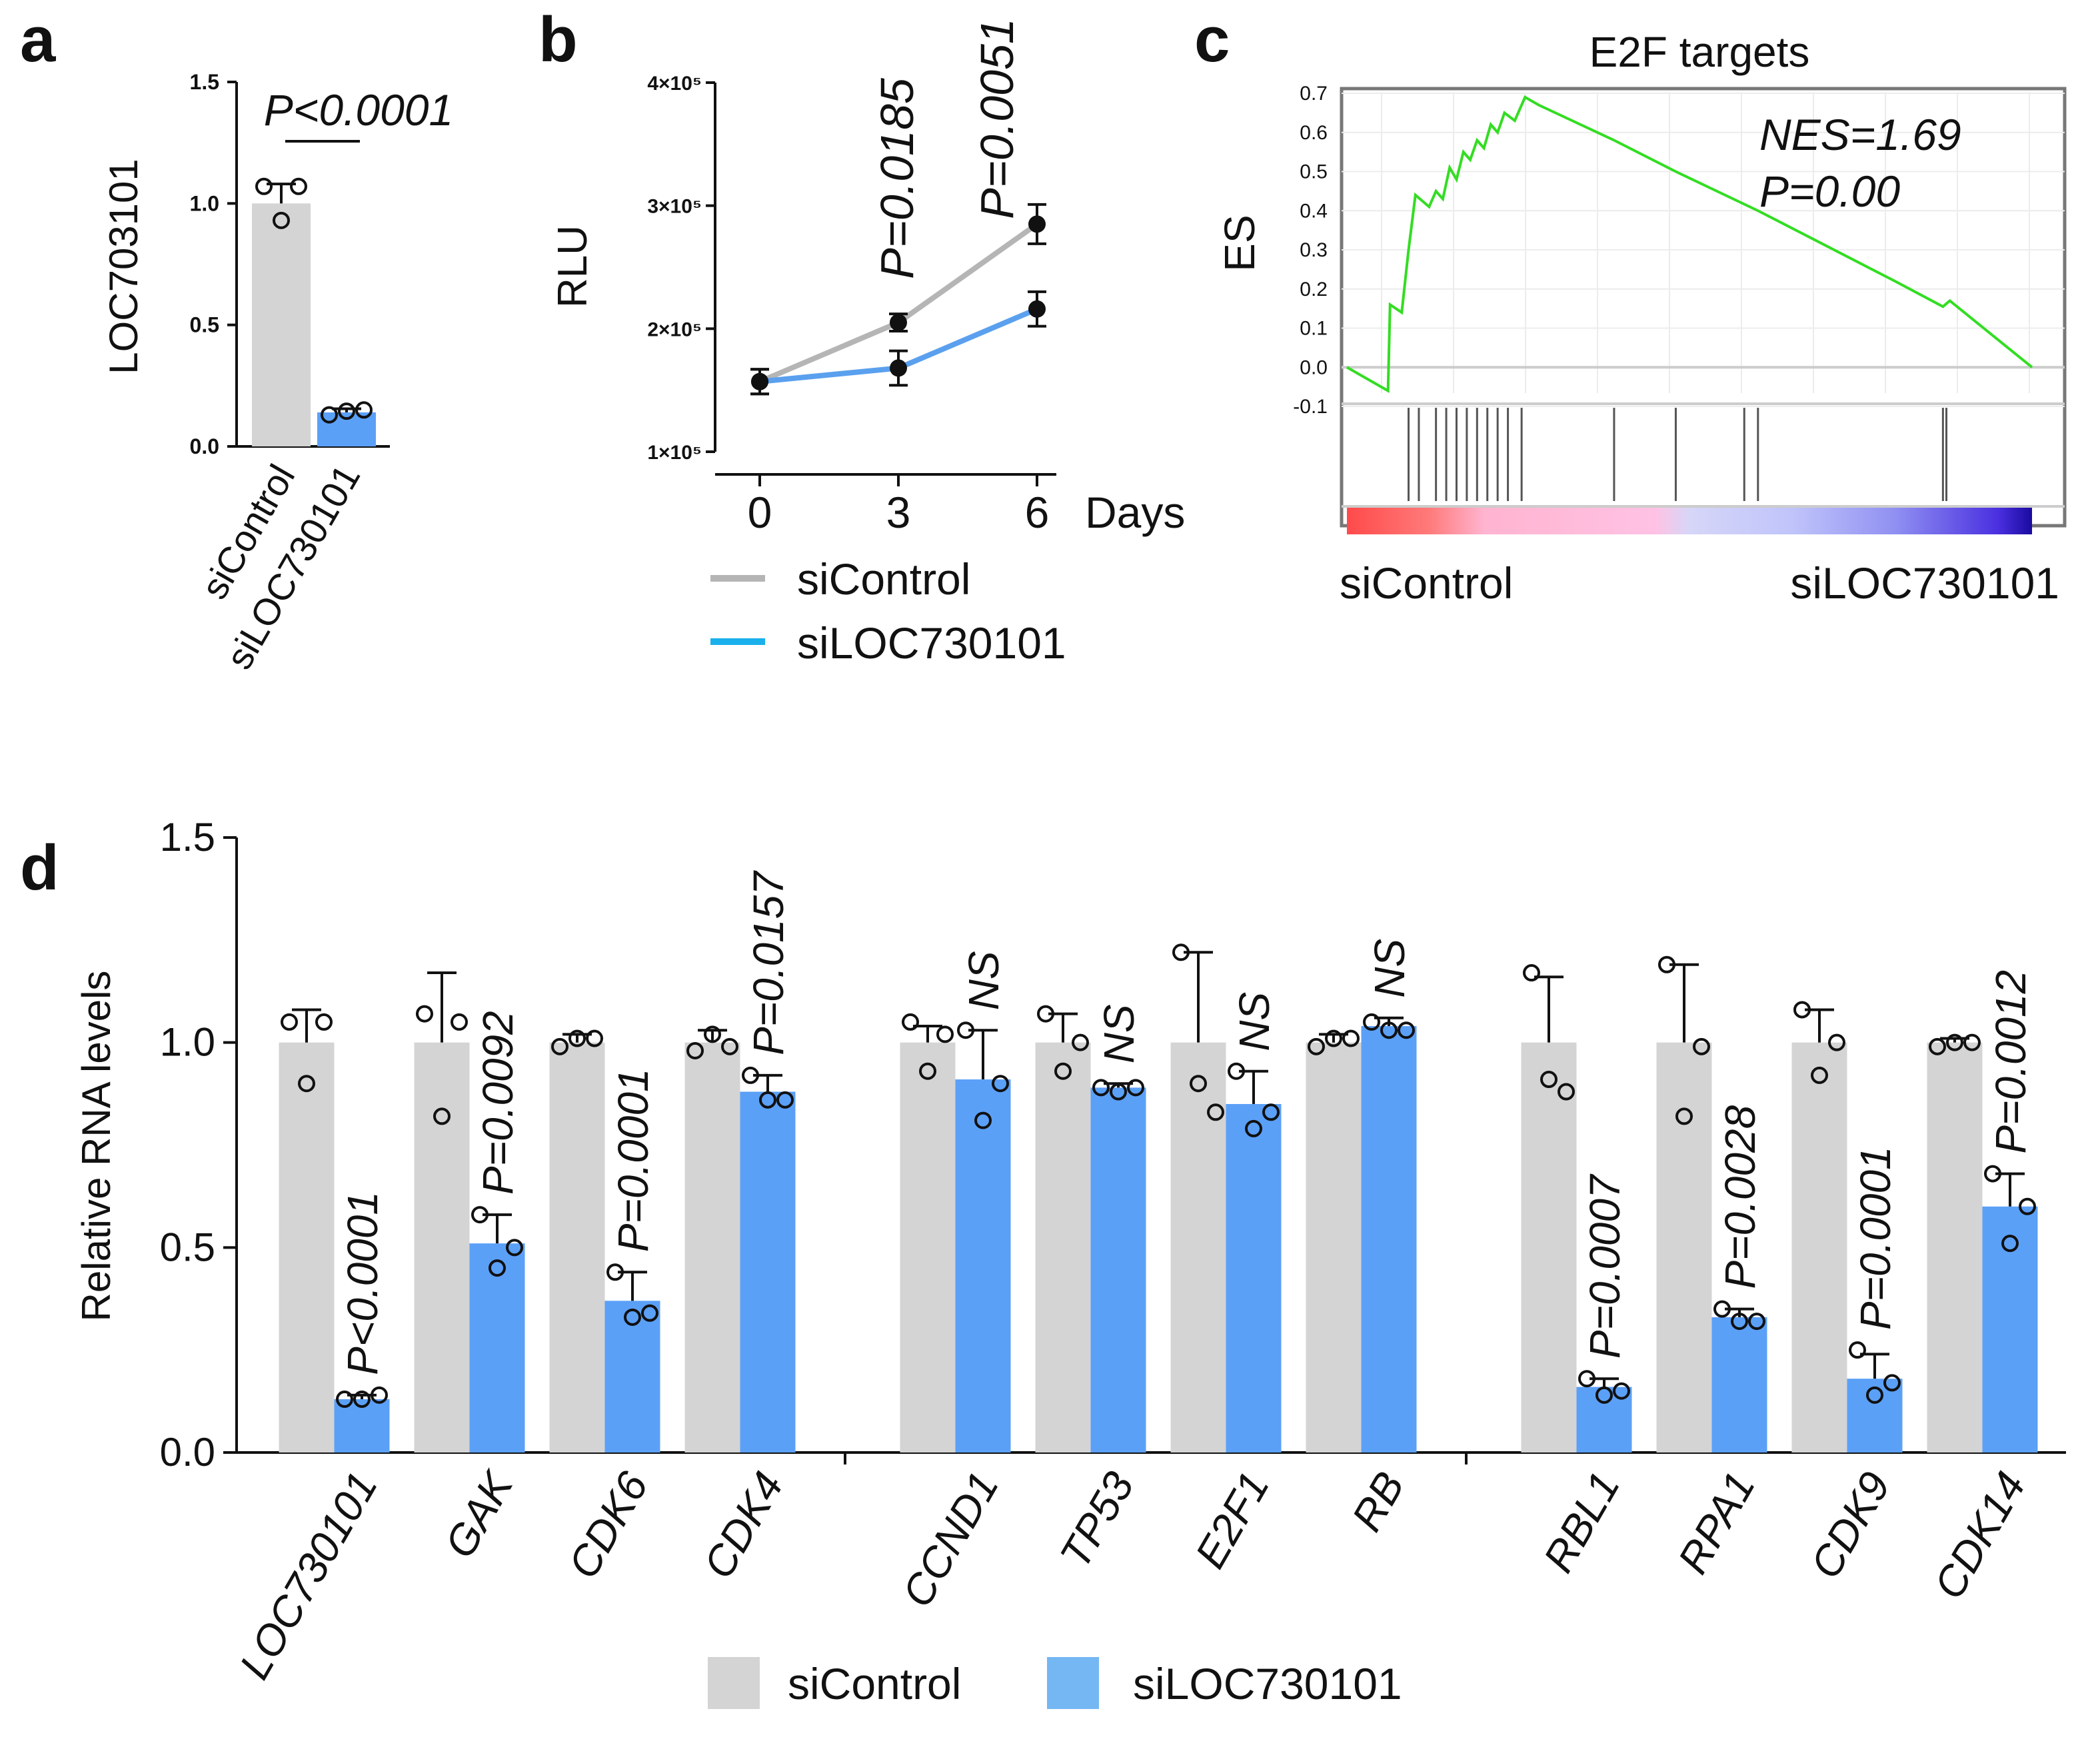 This screenshot has width=2100, height=1745. Describe the element at coordinates (674, 84) in the screenshot. I see `y-tick-label: 4×10⁵` at that location.